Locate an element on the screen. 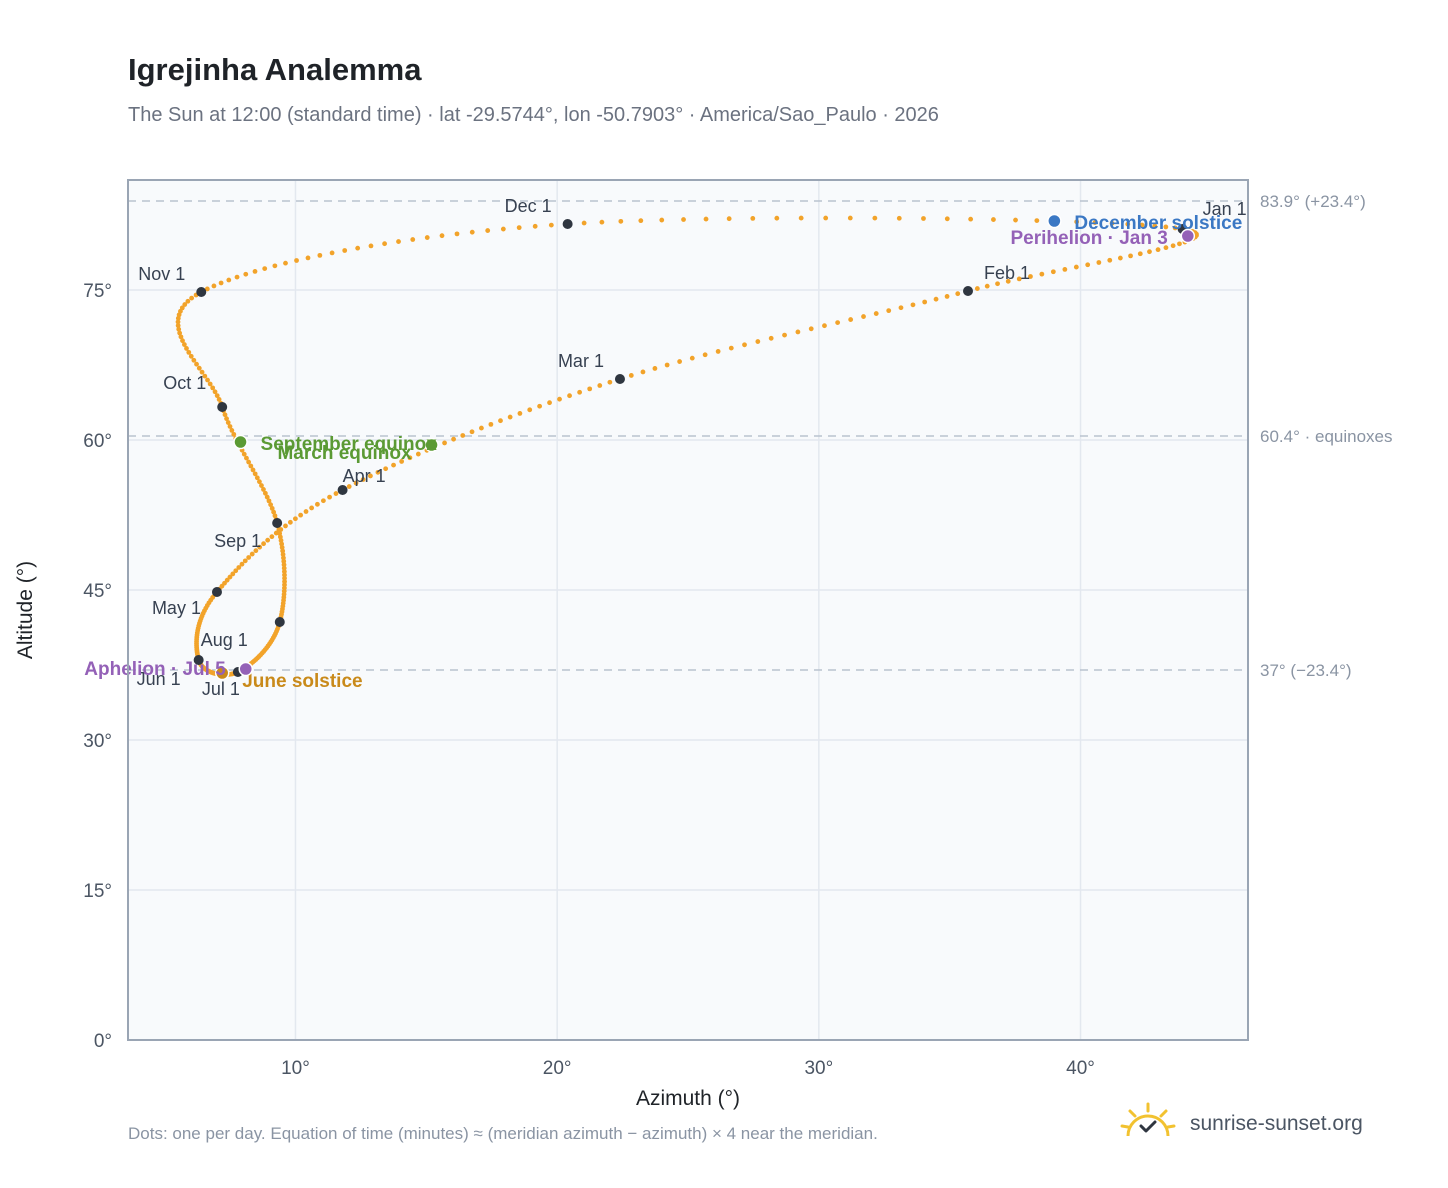 The width and height of the screenshot is (1448, 1188). month-label: Nov 1 is located at coordinates (161, 274).